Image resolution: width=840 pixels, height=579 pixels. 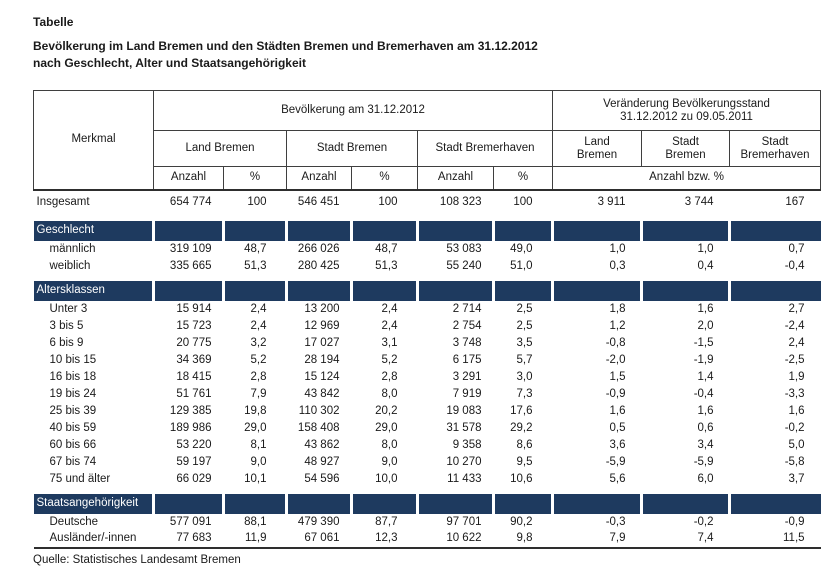 What do you see at coordinates (464, 410) in the screenshot?
I see `cell-value: 19 083` at bounding box center [464, 410].